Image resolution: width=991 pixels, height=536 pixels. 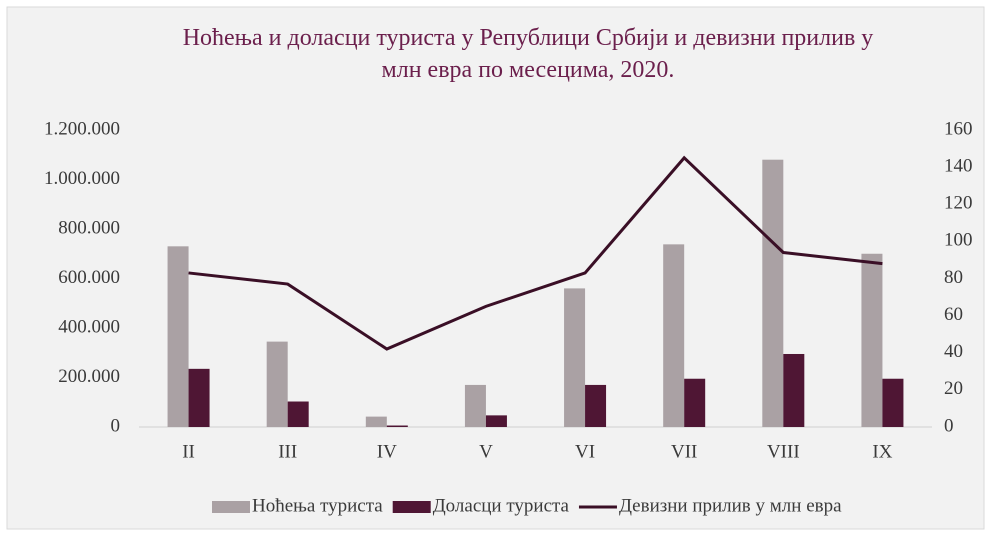 I want to click on x-tick-label: V, so click(x=486, y=451).